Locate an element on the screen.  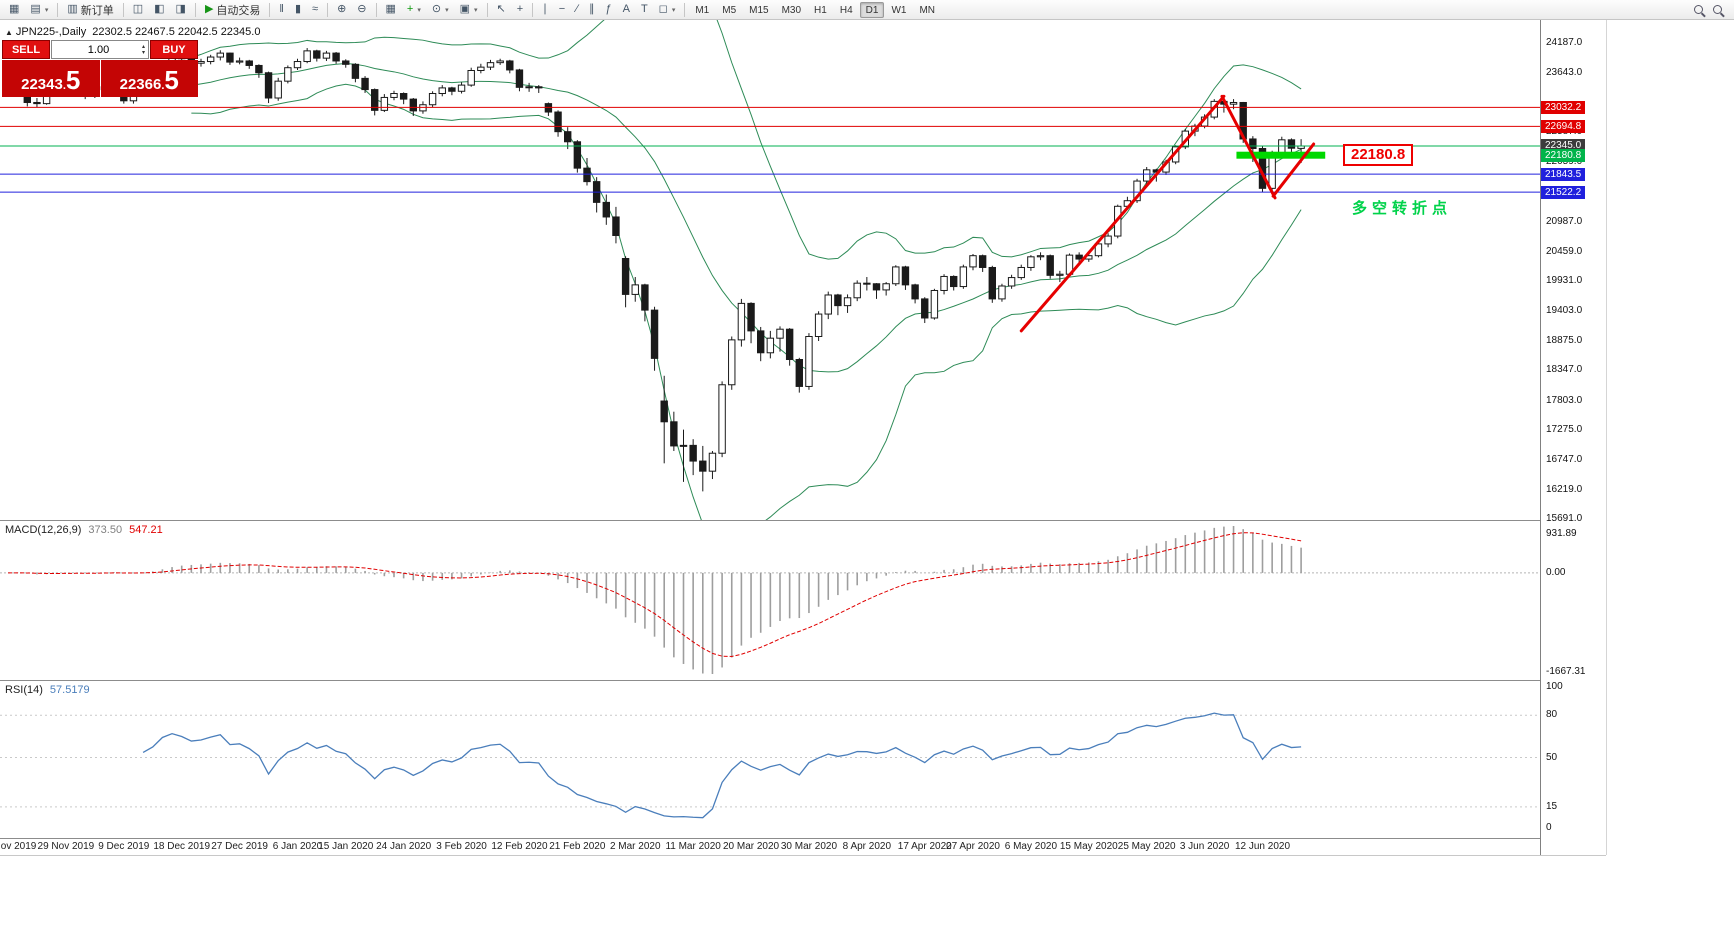
price-axis-label: 16219.0 is located at coordinates (1564, 489).